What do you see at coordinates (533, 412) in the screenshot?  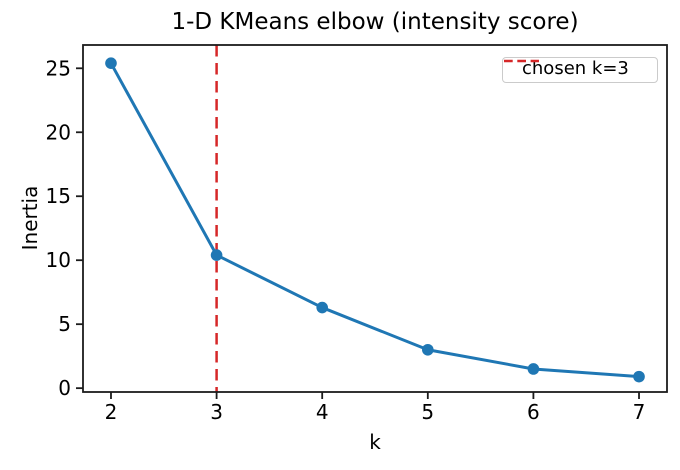 I see `x-tick-label: 6` at bounding box center [533, 412].